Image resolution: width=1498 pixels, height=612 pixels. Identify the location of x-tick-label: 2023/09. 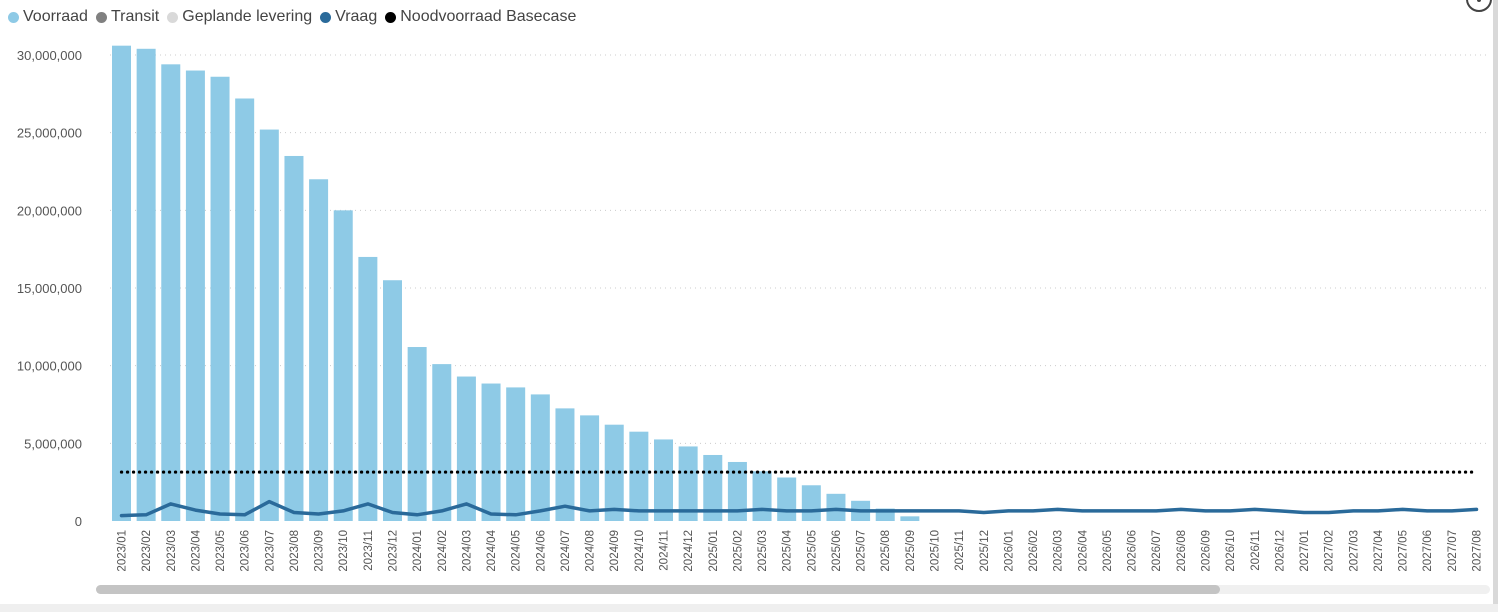
(320, 551).